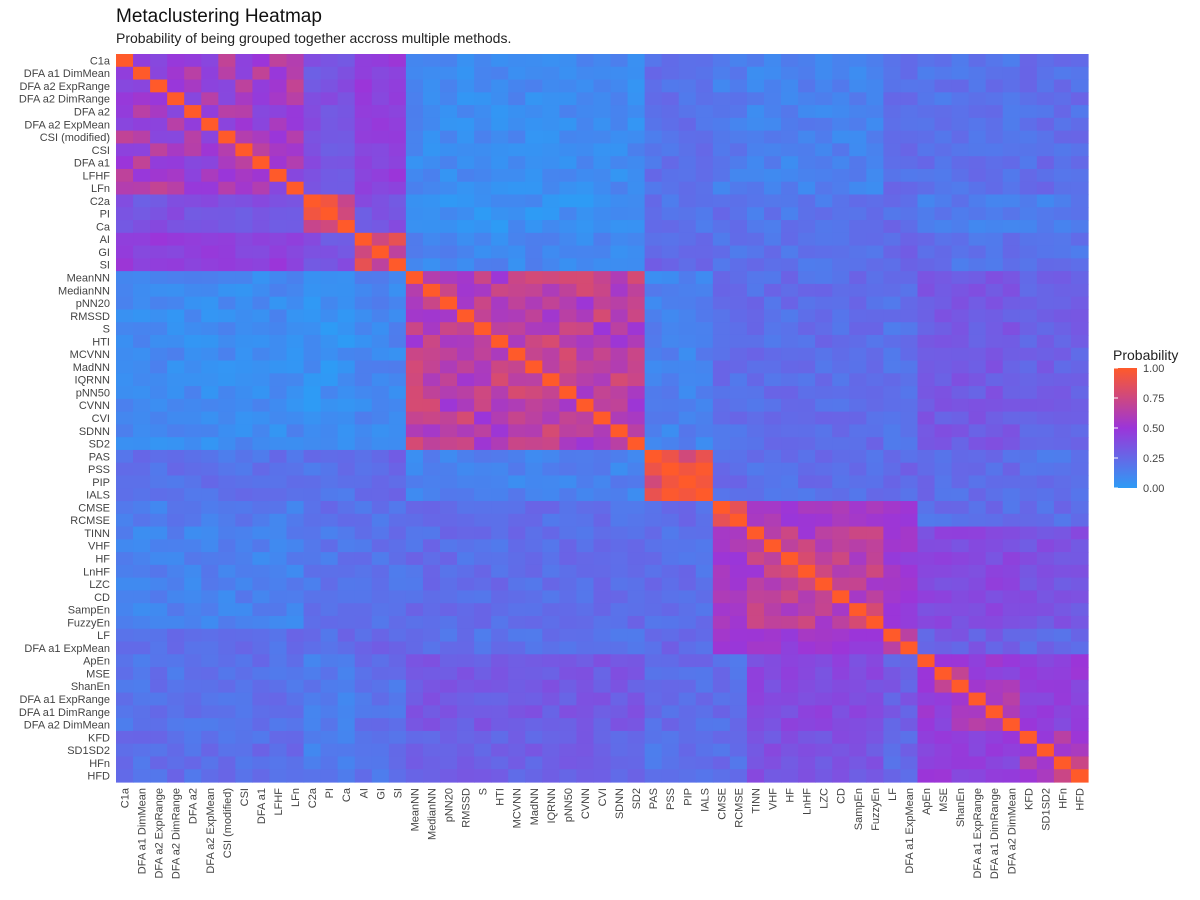 The image size is (1200, 900). What do you see at coordinates (313, 797) in the screenshot?
I see `x-tick-label: C2a` at bounding box center [313, 797].